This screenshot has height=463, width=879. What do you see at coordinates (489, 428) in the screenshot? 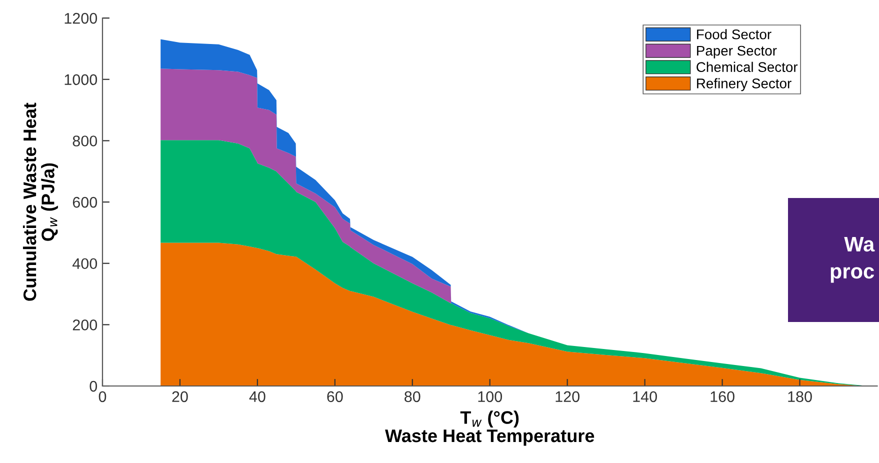
I see `x-axis-title: T$_{w}$ (°C) Waste Heat Temperature` at bounding box center [489, 428].